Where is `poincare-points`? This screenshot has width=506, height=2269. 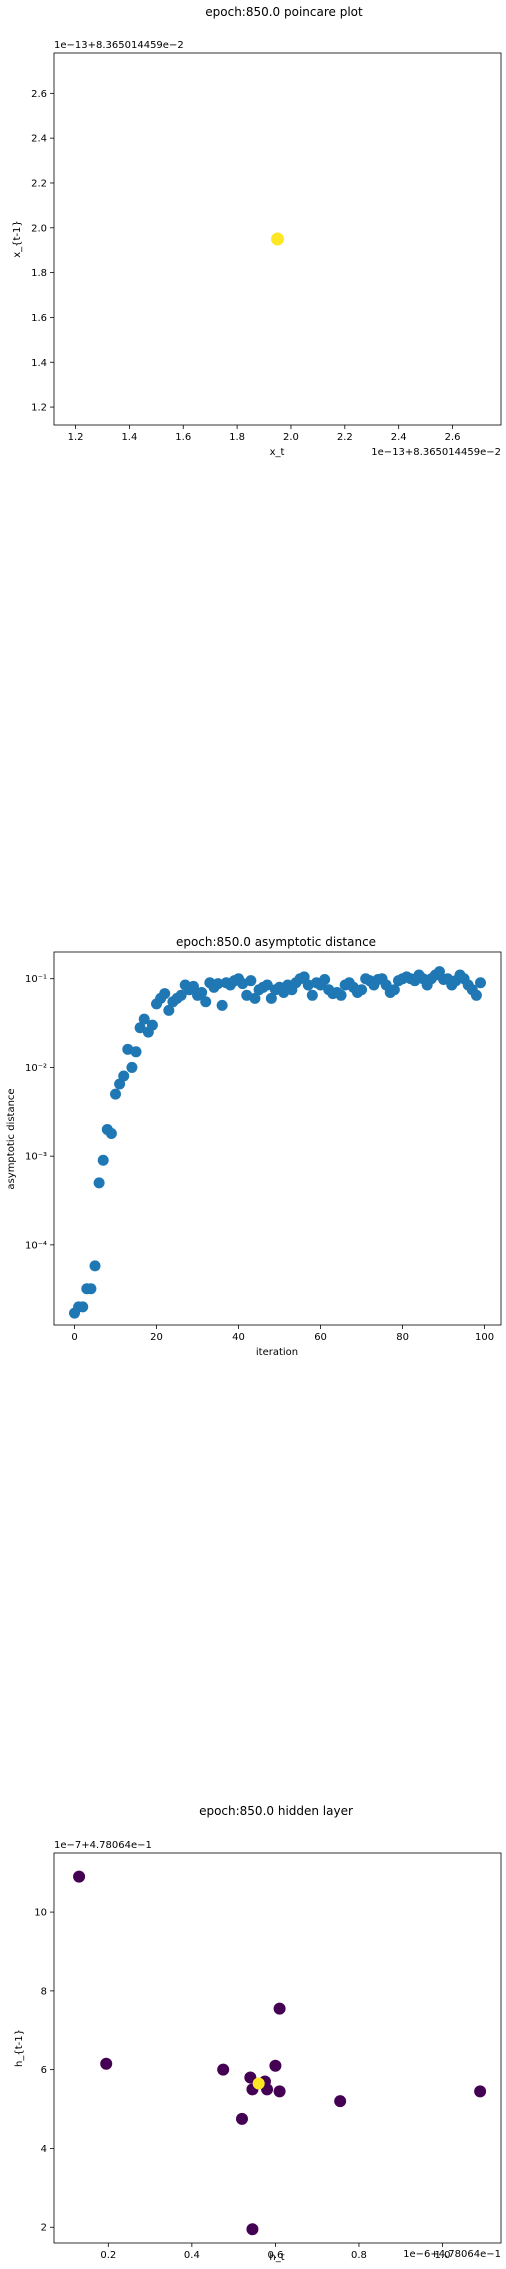 poincare-points is located at coordinates (277, 239).